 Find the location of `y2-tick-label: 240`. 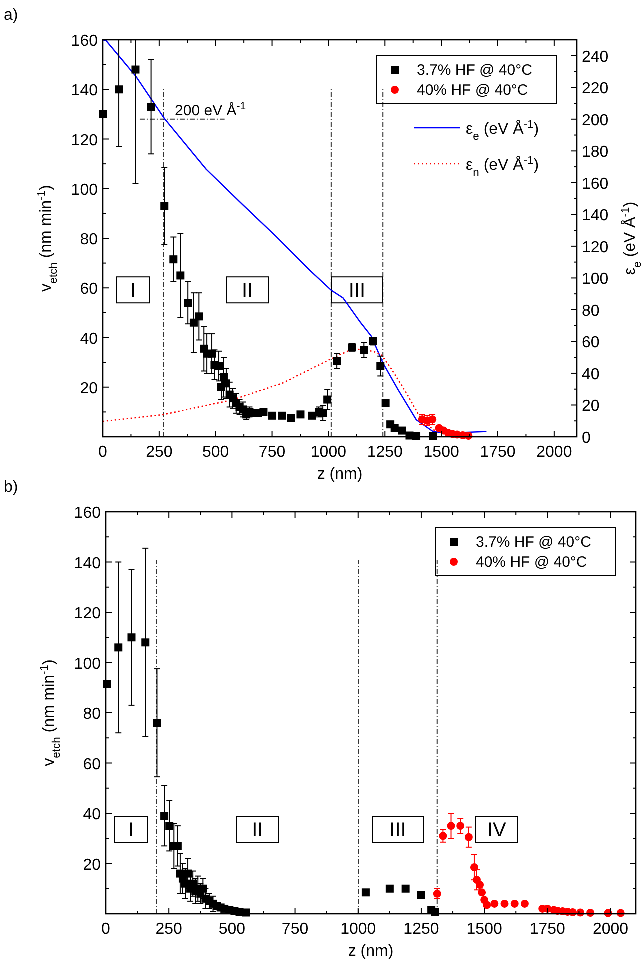

y2-tick-label: 240 is located at coordinates (595, 57).